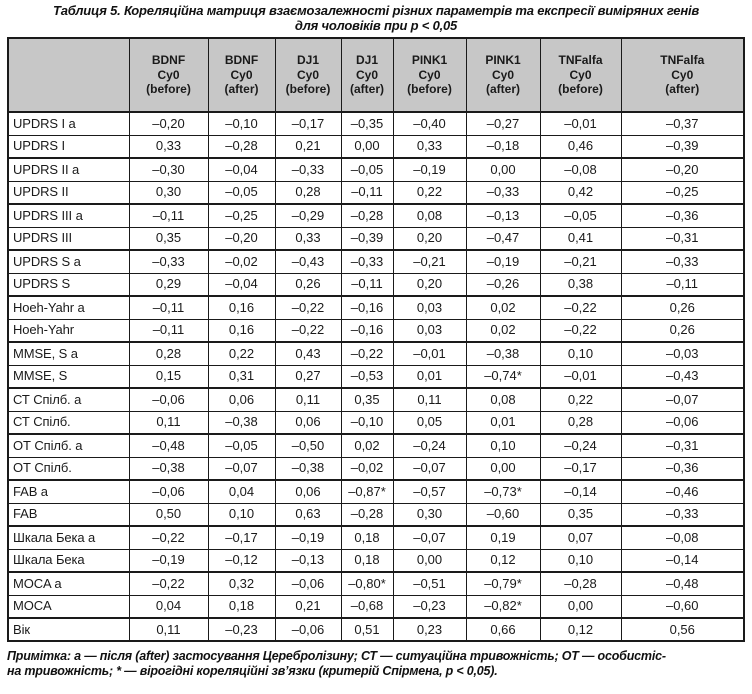 The height and width of the screenshot is (694, 752). I want to click on correlation-value: 0,66, so click(503, 629).